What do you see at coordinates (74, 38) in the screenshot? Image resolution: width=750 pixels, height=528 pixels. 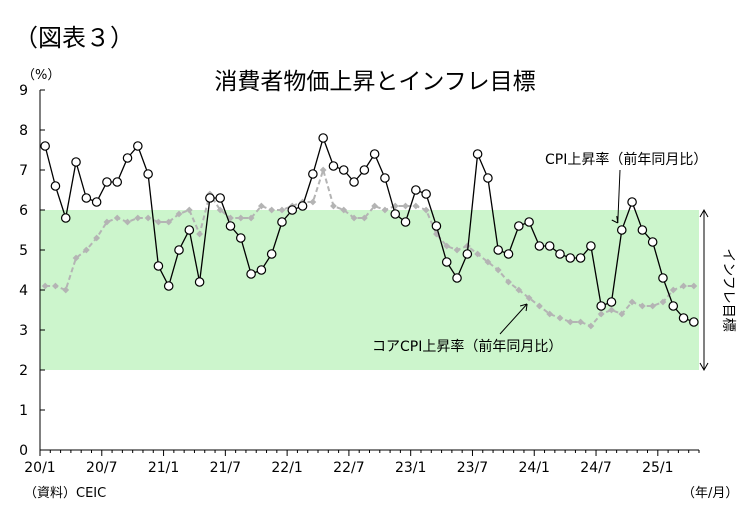 I see `figure-label: （図表３）` at bounding box center [74, 38].